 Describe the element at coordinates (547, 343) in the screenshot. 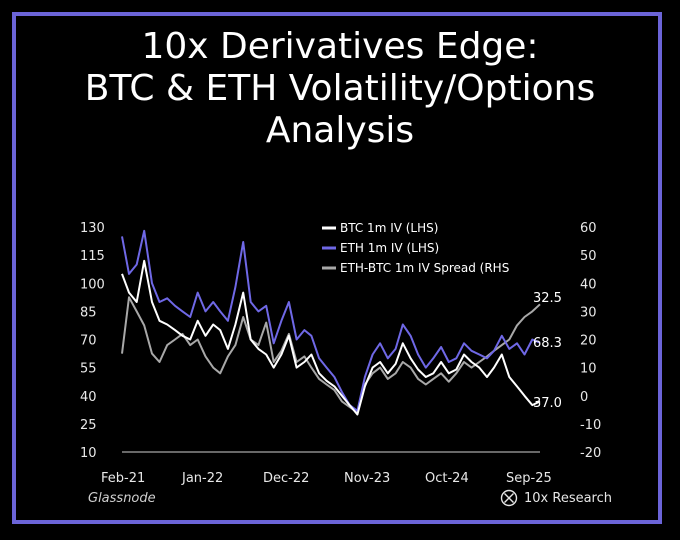

I see `end-value-label: 68.3` at that location.